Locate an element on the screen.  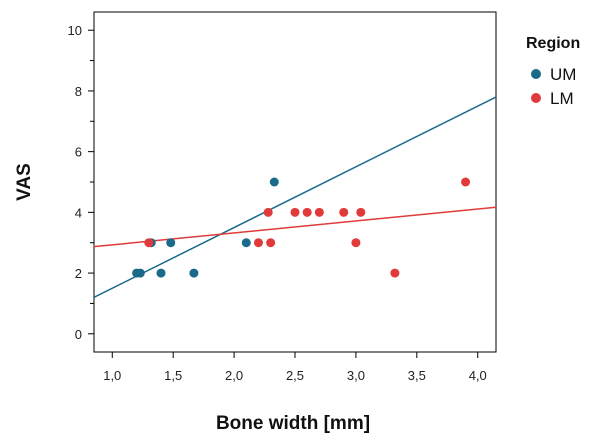
y-tick-label: 6 is located at coordinates (78, 152).